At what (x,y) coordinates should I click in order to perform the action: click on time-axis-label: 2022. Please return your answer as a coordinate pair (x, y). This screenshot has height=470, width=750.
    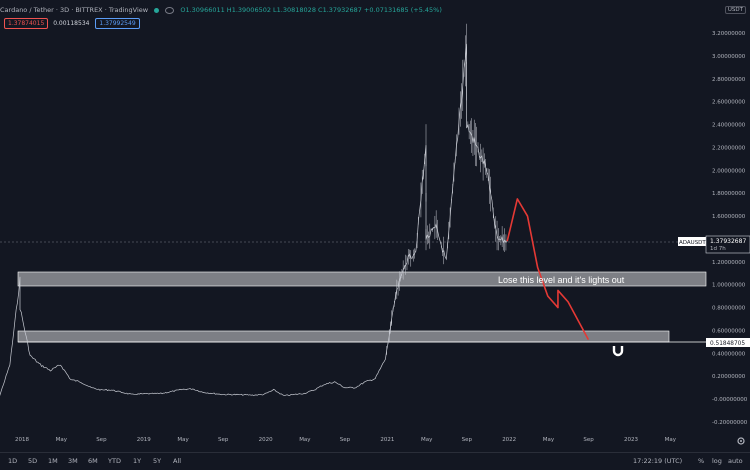
    Looking at the image, I should click on (509, 440).